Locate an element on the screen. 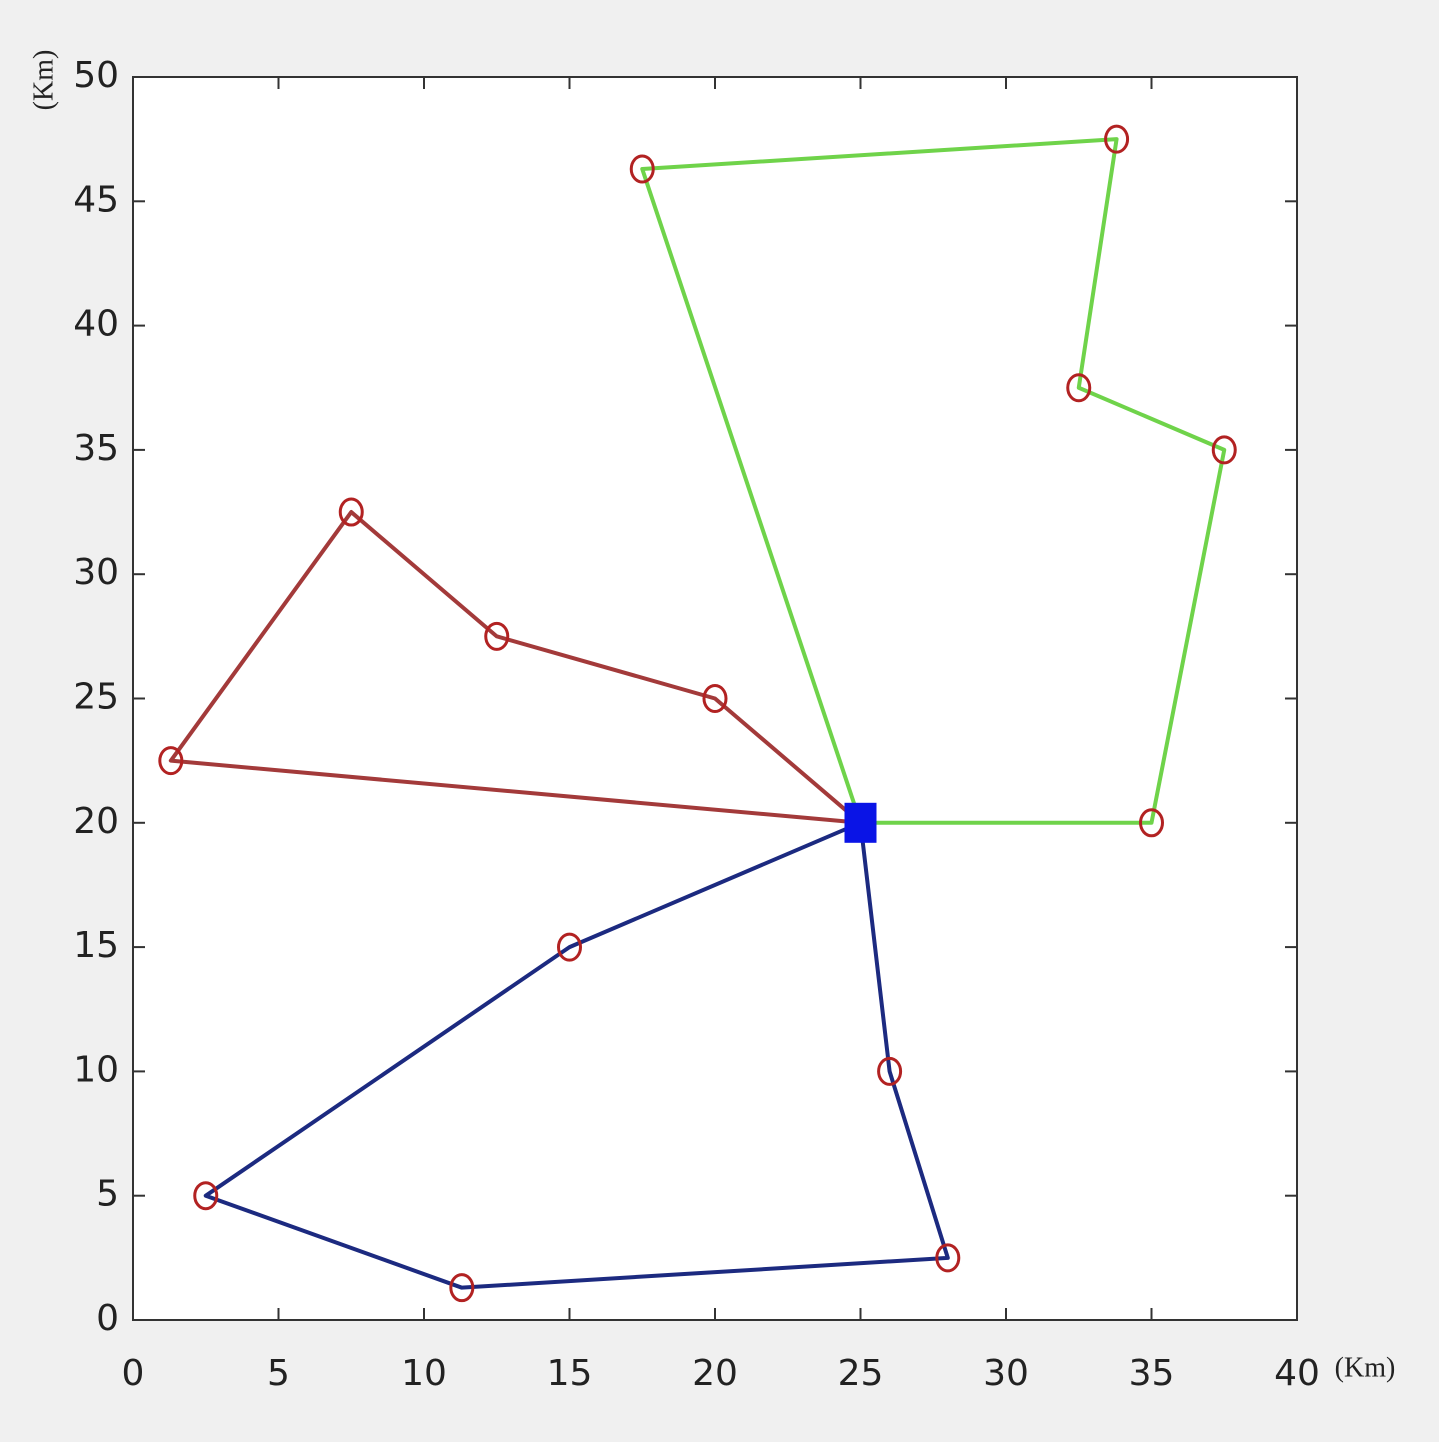  x-tick-label: 30 is located at coordinates (1006, 1373).